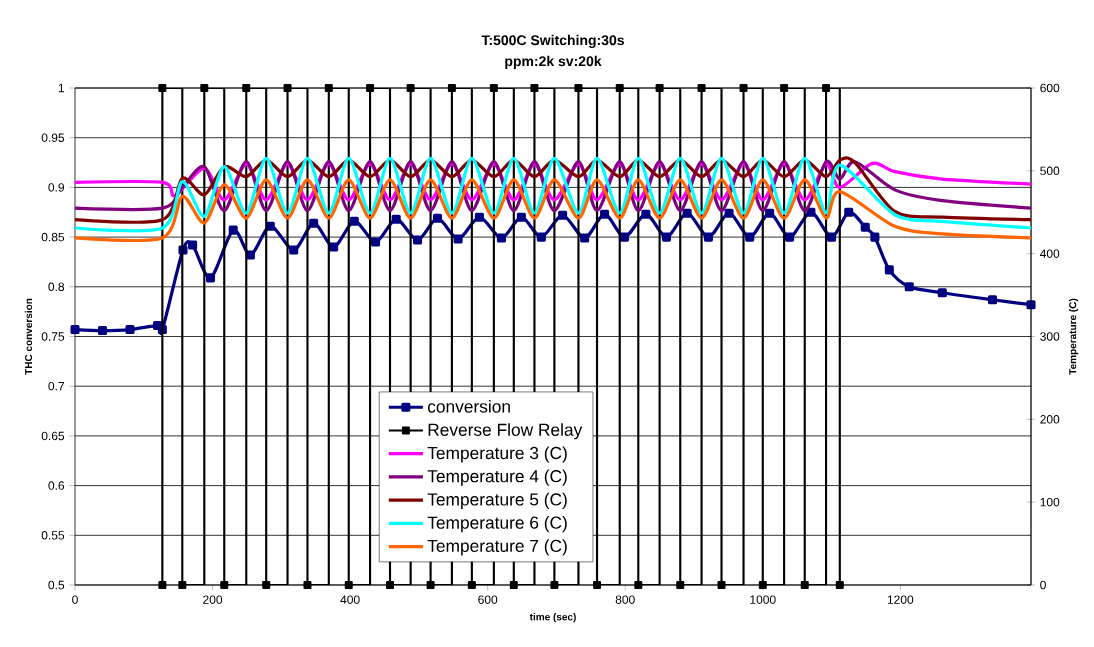  What do you see at coordinates (625, 599) in the screenshot?
I see `x-tick-label: 800` at bounding box center [625, 599].